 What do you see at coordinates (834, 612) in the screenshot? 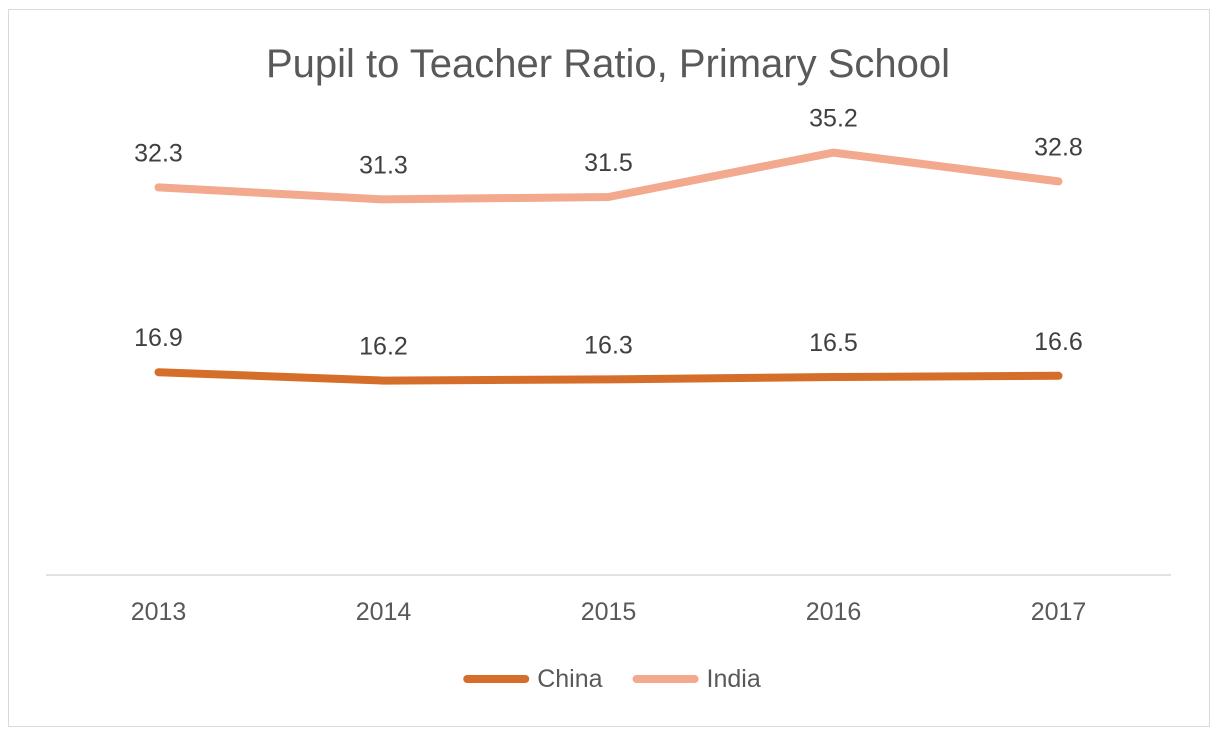
I see `x-tick-label-2016: 2016` at bounding box center [834, 612].